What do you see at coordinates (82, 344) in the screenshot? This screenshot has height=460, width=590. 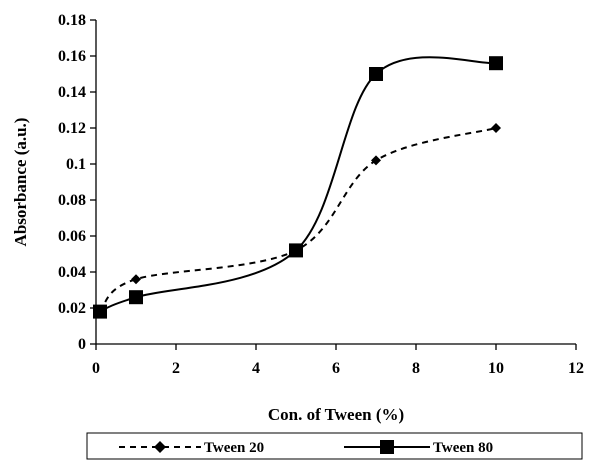 I see `y-tick-label: 0` at bounding box center [82, 344].